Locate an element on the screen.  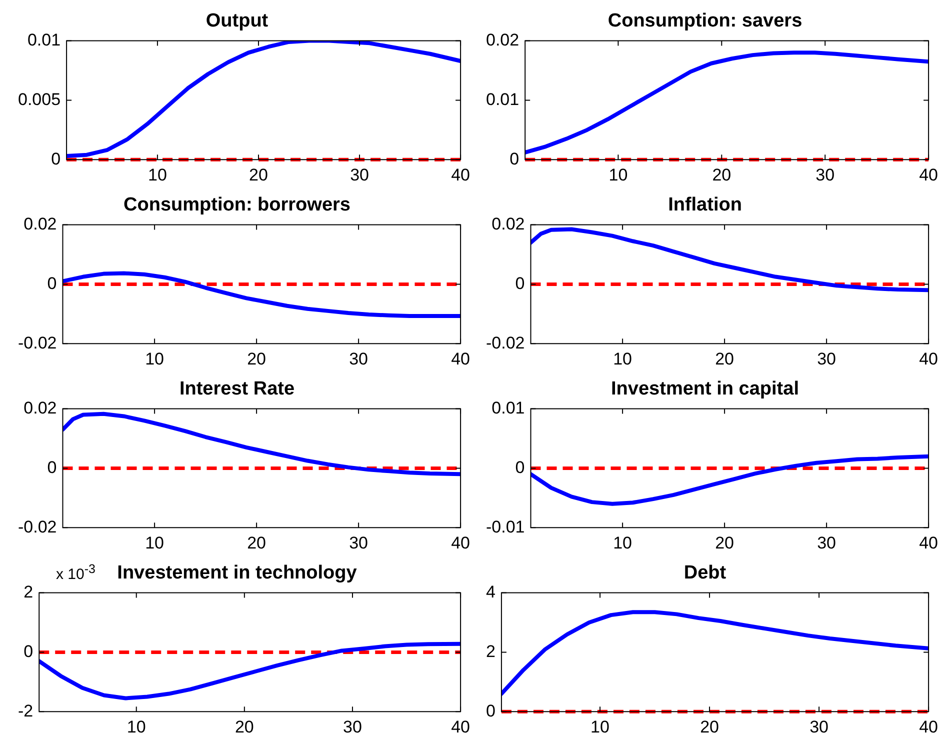
chart-title: Output is located at coordinates (237, 21).